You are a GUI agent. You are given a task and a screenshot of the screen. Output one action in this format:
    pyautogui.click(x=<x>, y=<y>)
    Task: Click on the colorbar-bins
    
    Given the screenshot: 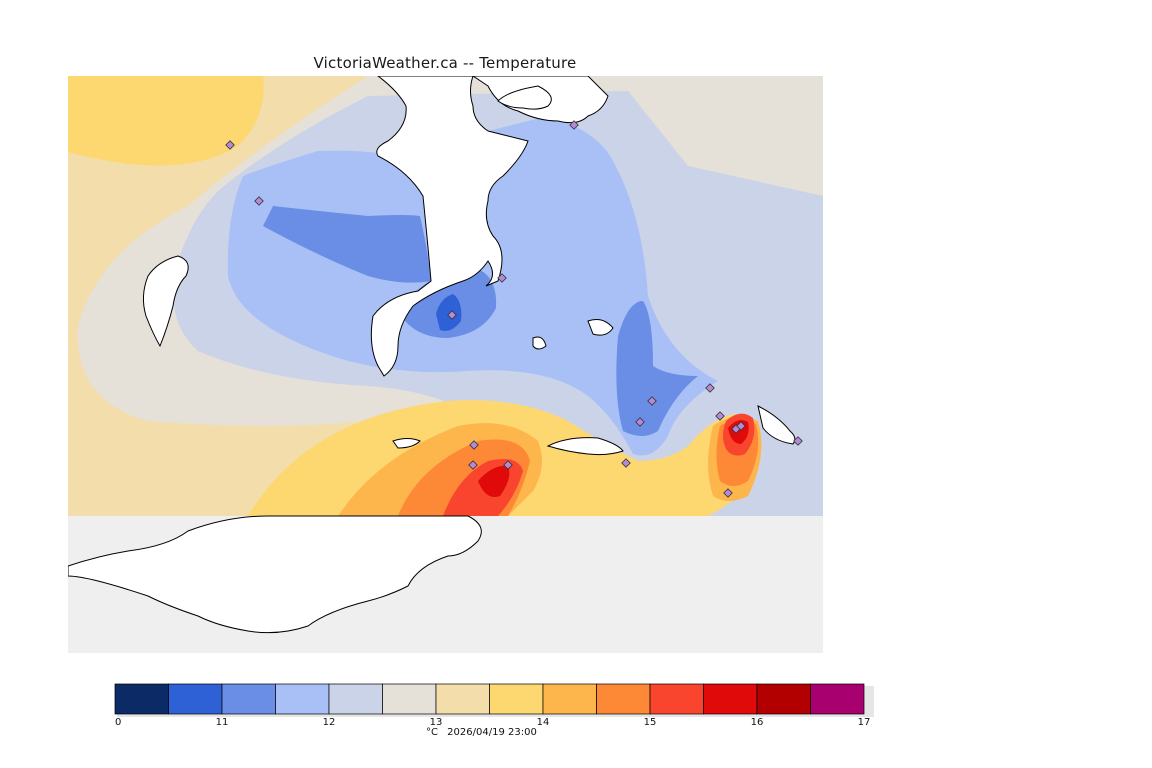 What is the action you would take?
    pyautogui.click(x=489, y=699)
    